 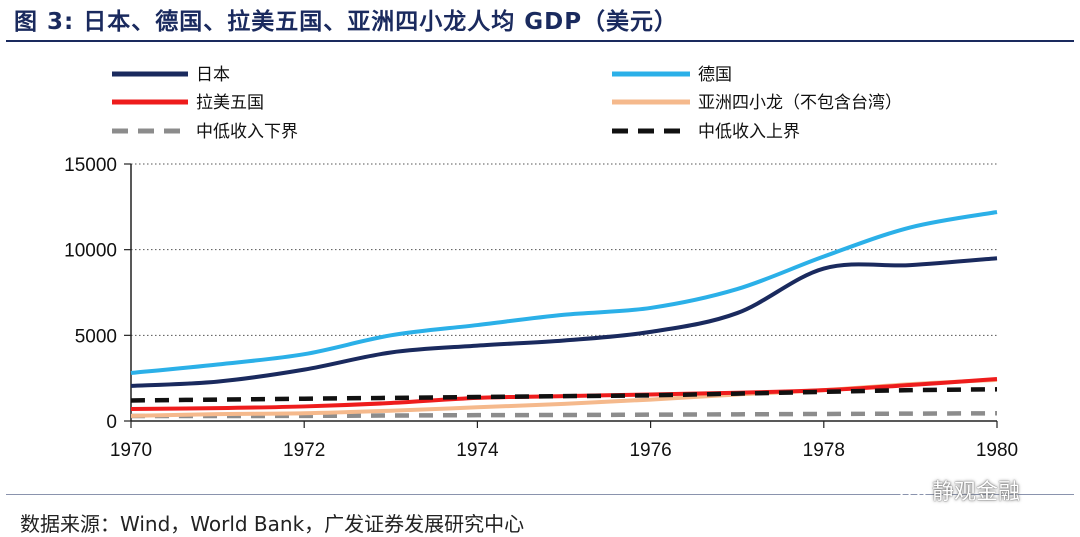 What do you see at coordinates (111, 422) in the screenshot?
I see `y-tick-label: 0` at bounding box center [111, 422].